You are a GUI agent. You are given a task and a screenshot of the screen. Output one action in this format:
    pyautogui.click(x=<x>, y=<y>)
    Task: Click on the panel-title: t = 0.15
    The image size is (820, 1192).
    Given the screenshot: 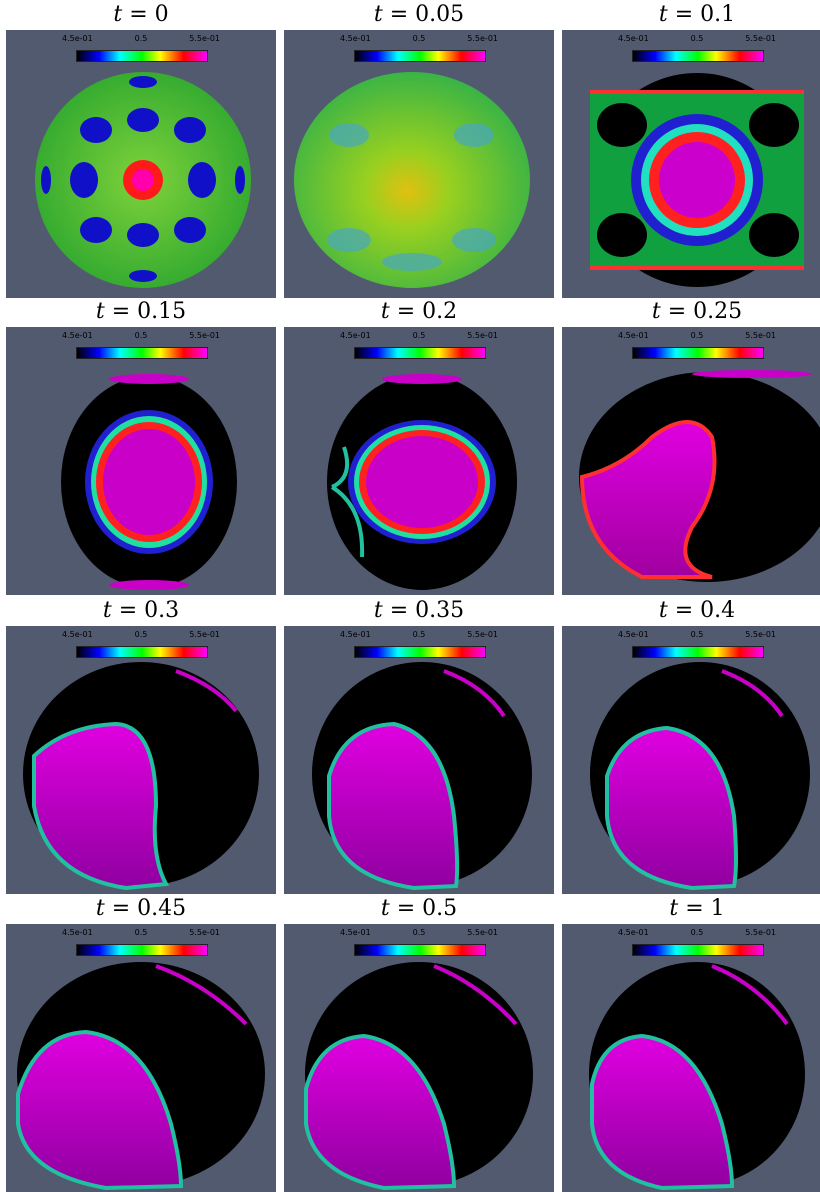 What is the action you would take?
    pyautogui.click(x=141, y=311)
    